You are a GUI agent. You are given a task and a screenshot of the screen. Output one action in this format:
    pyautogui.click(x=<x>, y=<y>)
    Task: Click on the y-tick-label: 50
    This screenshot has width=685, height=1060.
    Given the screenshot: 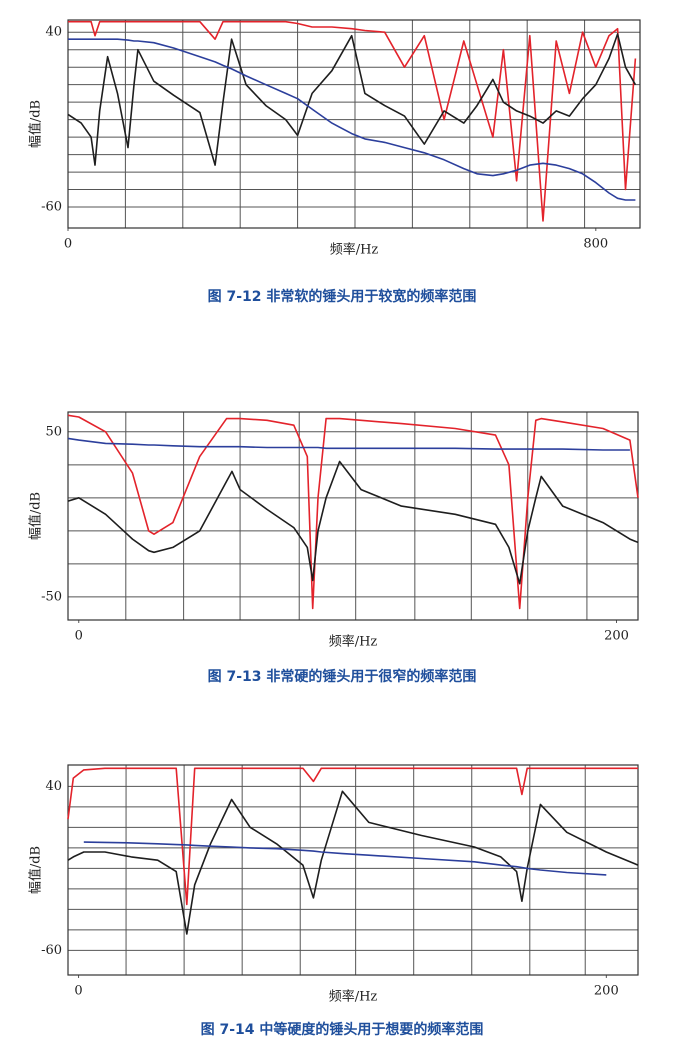 What is the action you would take?
    pyautogui.click(x=53, y=431)
    